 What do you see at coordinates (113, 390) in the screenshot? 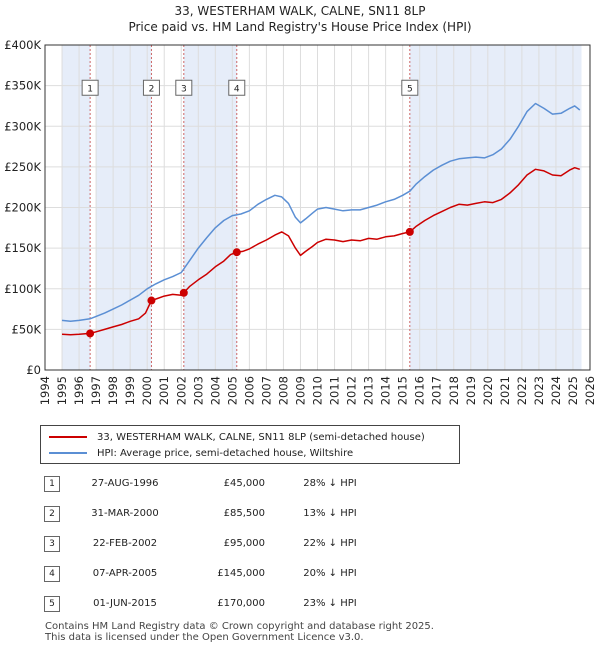
I see `x-tick-label: 1998` at bounding box center [113, 390].